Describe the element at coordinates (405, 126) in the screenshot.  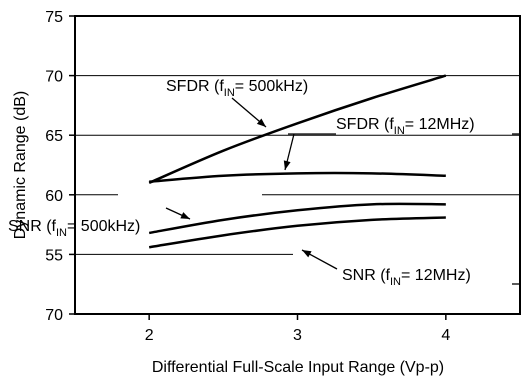
I see `annotation-sfdr-12m: SFDR (fIN= 12MHz)` at that location.